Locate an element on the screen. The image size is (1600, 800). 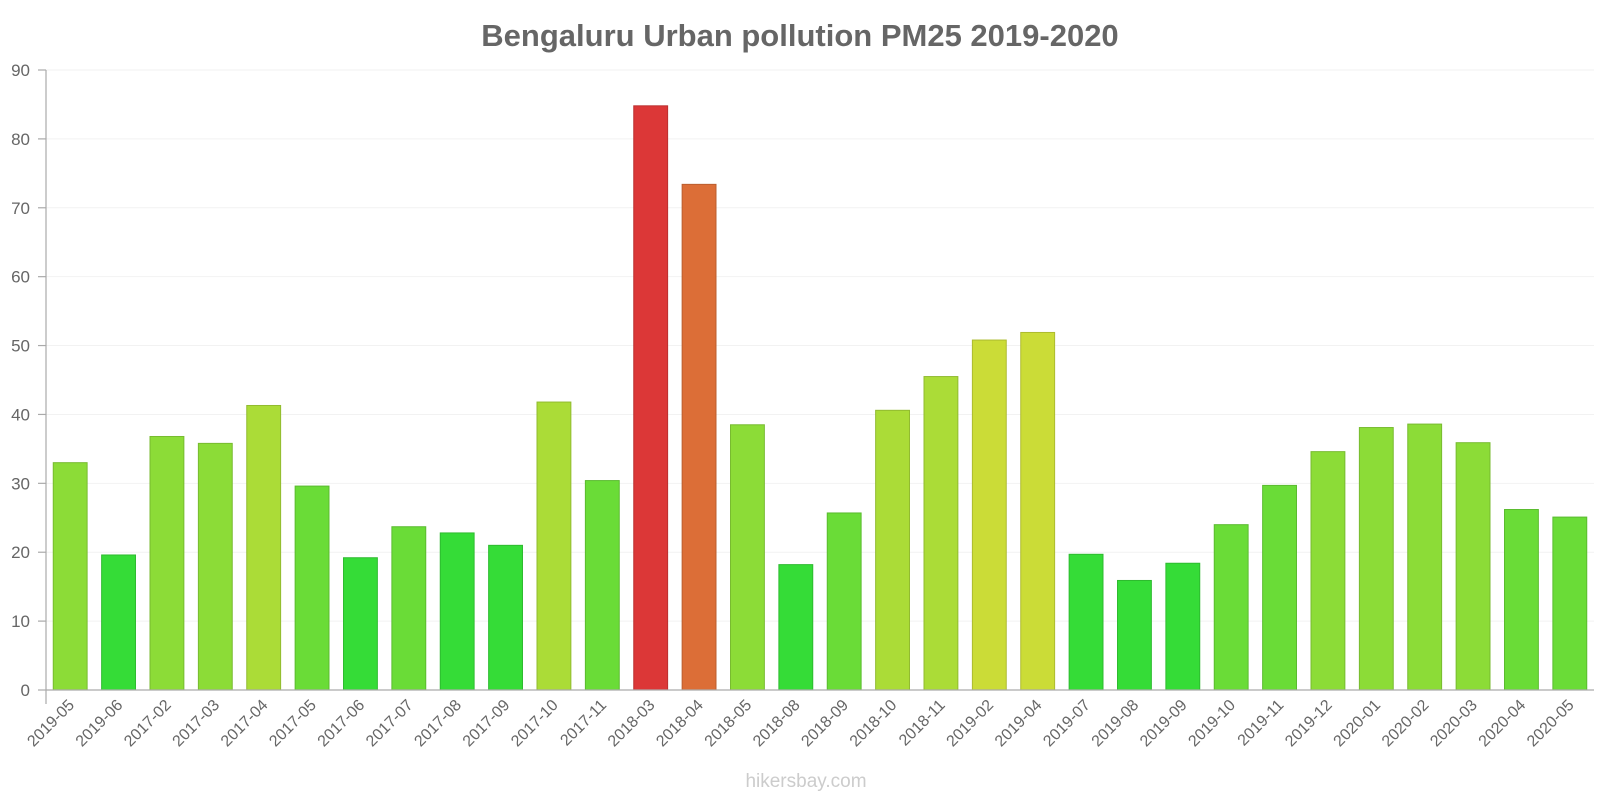
x-tick-label: 2020-02 is located at coordinates (1406, 724).